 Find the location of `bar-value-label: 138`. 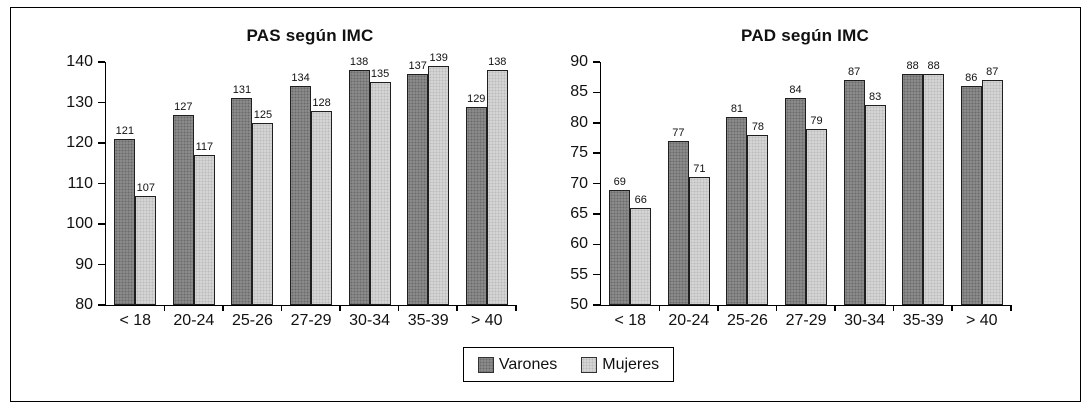

bar-value-label: 138 is located at coordinates (497, 62).